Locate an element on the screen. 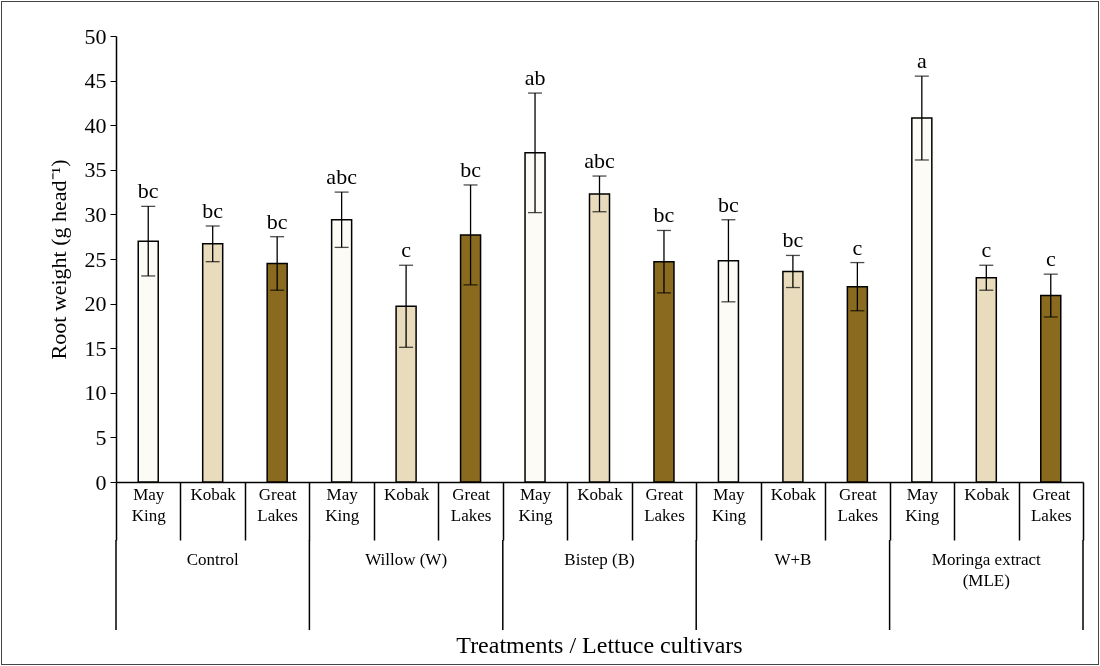 The image size is (1100, 666). y-tick-label: 25 is located at coordinates (95, 259).